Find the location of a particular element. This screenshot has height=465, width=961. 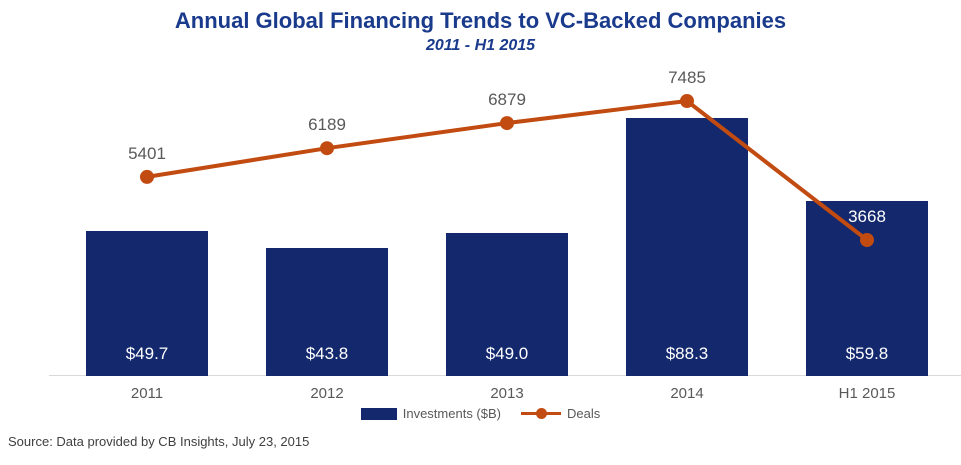

legend-label-deals: Deals is located at coordinates (584, 413).